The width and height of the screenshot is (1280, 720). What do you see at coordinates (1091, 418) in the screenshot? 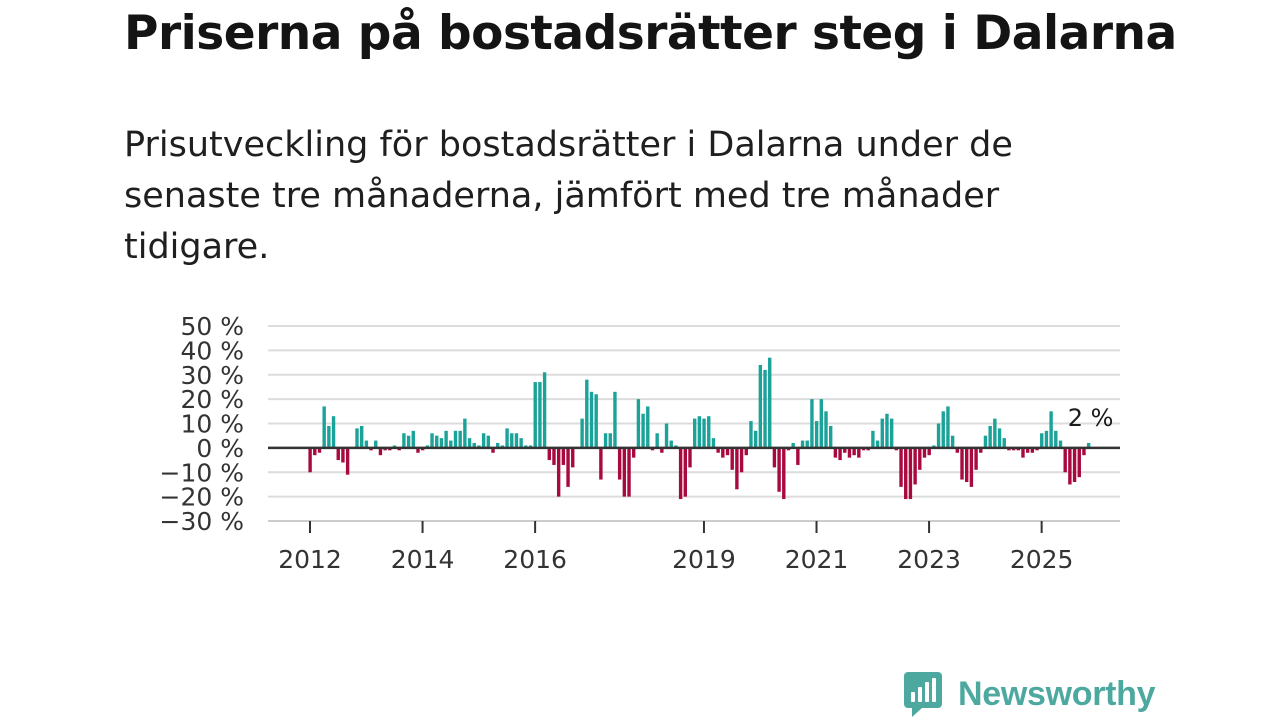
I see `last-value-label: 2 %` at bounding box center [1091, 418].